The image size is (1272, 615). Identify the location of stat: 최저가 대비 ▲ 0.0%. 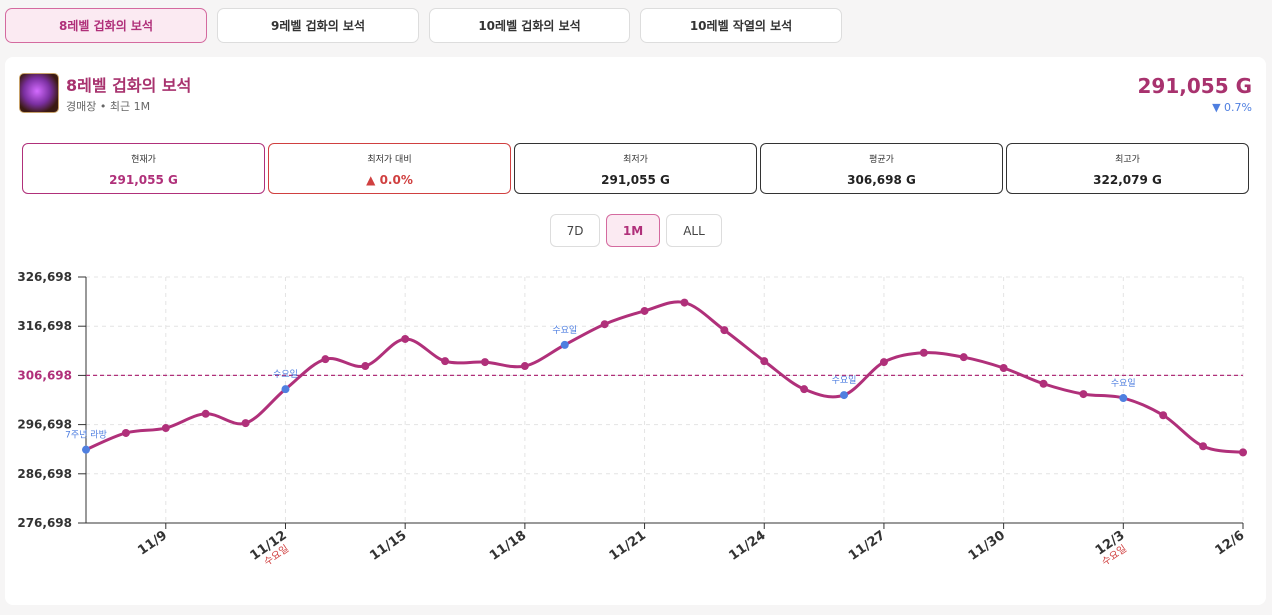
(389, 168).